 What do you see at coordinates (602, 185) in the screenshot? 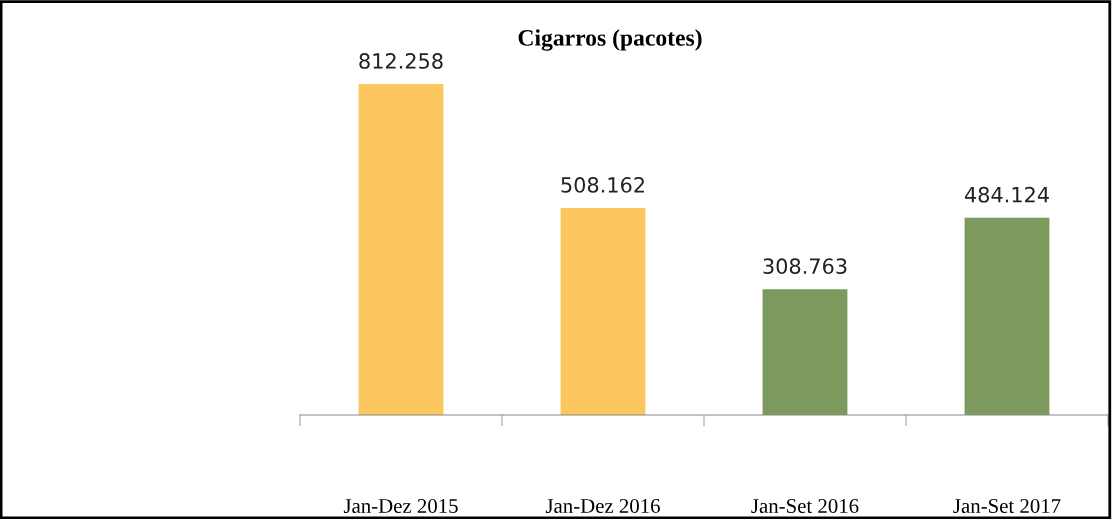
I see `data-label: 508.162` at bounding box center [602, 185].